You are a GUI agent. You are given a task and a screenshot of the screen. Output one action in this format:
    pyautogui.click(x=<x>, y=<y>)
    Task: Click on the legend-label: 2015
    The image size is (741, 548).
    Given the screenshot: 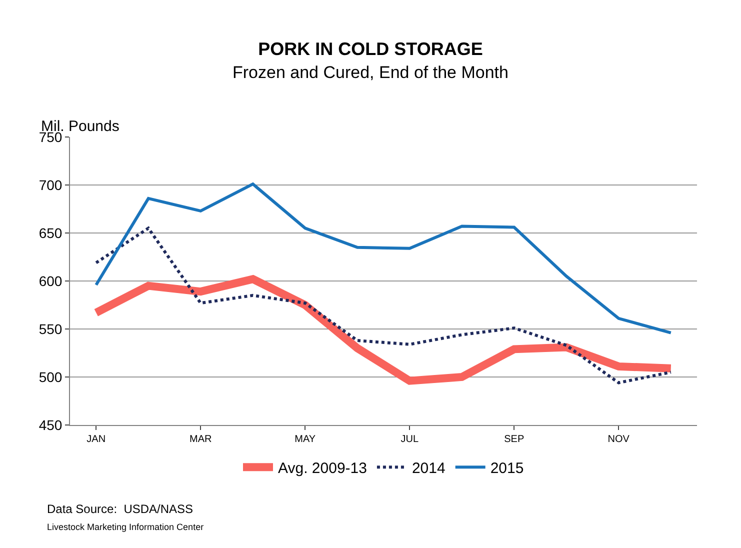 What is the action you would take?
    pyautogui.click(x=507, y=469)
    